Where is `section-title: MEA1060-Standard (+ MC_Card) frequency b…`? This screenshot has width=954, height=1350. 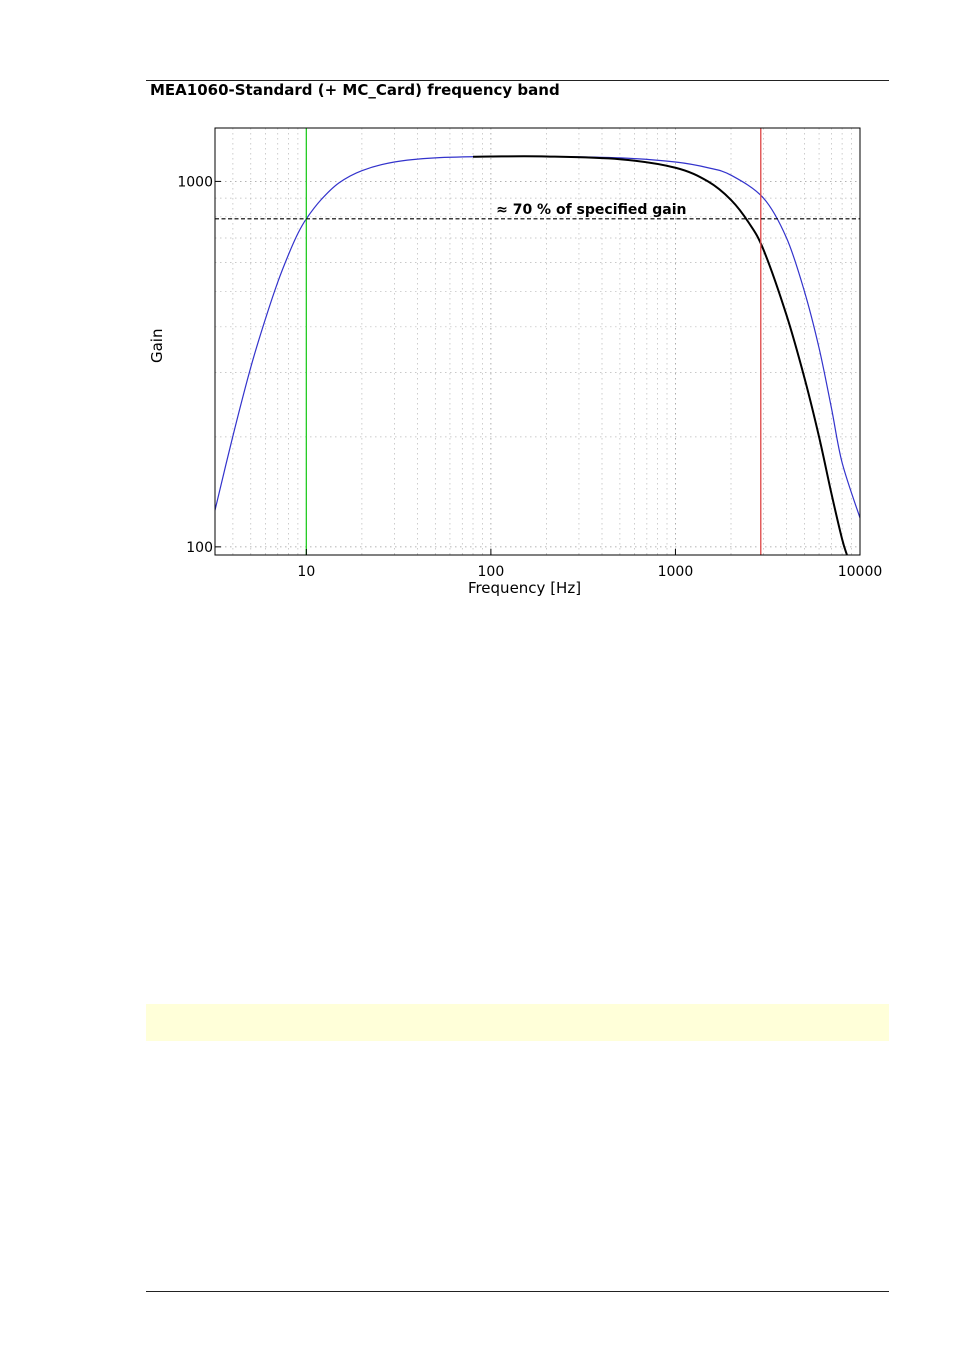
section-title: MEA1060-Standard (+ MC_Card) frequency b… is located at coordinates (355, 90).